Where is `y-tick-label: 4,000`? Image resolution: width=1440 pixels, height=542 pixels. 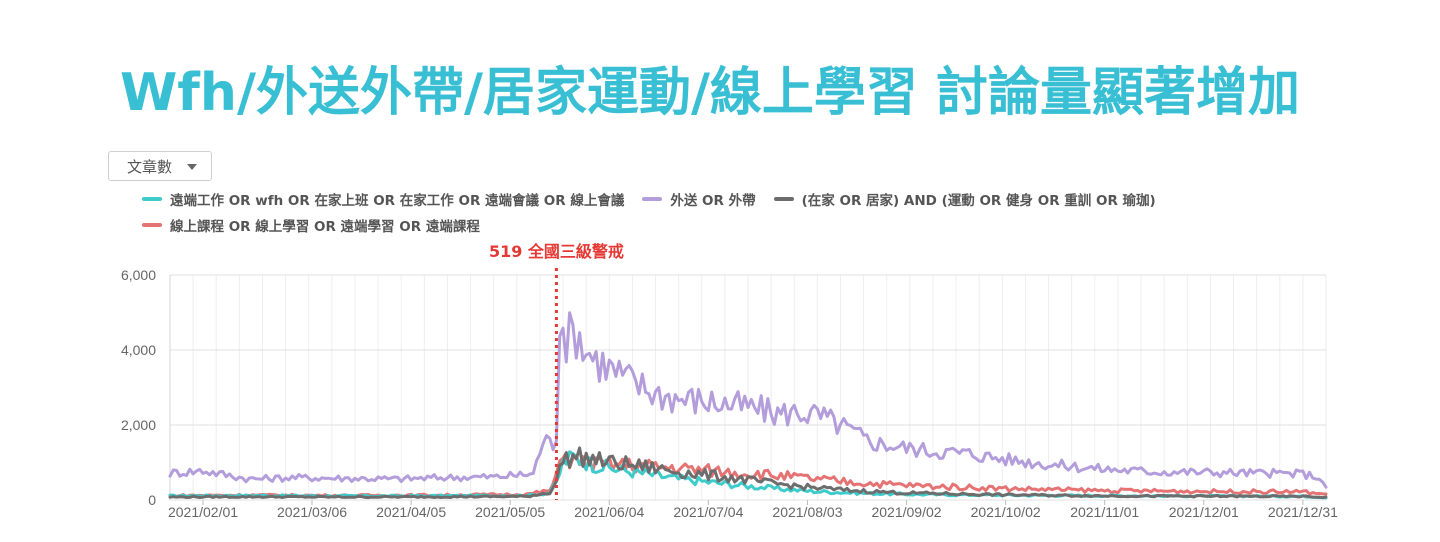
y-tick-label: 4,000 is located at coordinates (138, 350).